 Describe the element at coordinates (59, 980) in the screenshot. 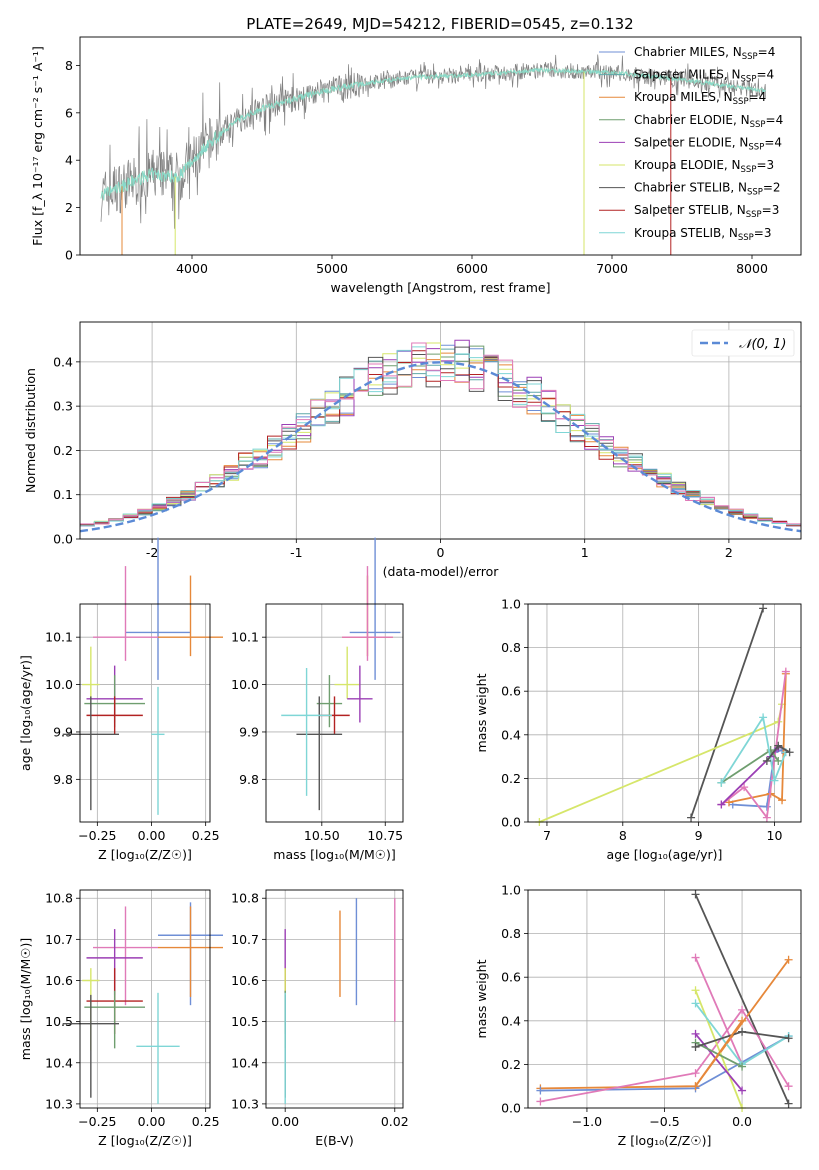

I see `y-tick-label: 10.6` at that location.